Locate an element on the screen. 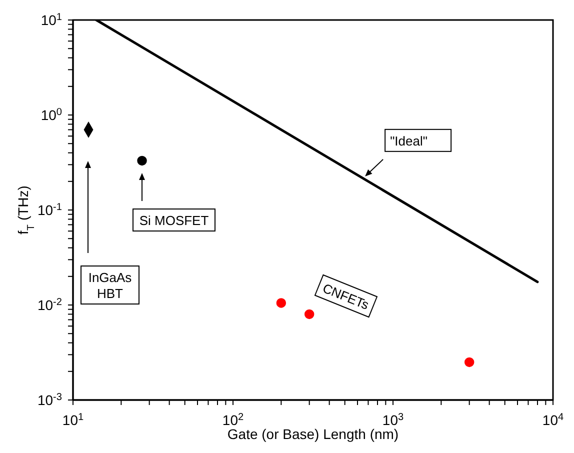  x-tick-label: 10$^{4}$ is located at coordinates (553, 420).